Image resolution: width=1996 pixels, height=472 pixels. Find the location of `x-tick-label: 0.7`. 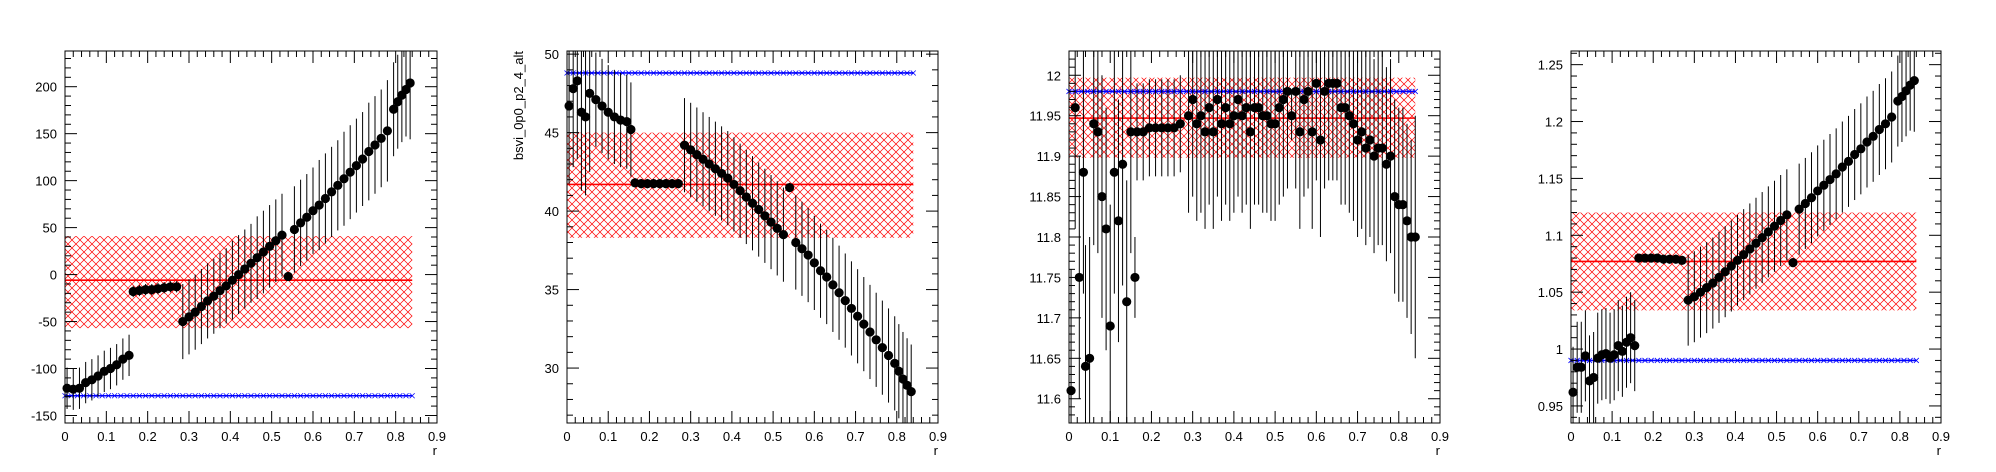

x-tick-label: 0.7 is located at coordinates (1859, 436).